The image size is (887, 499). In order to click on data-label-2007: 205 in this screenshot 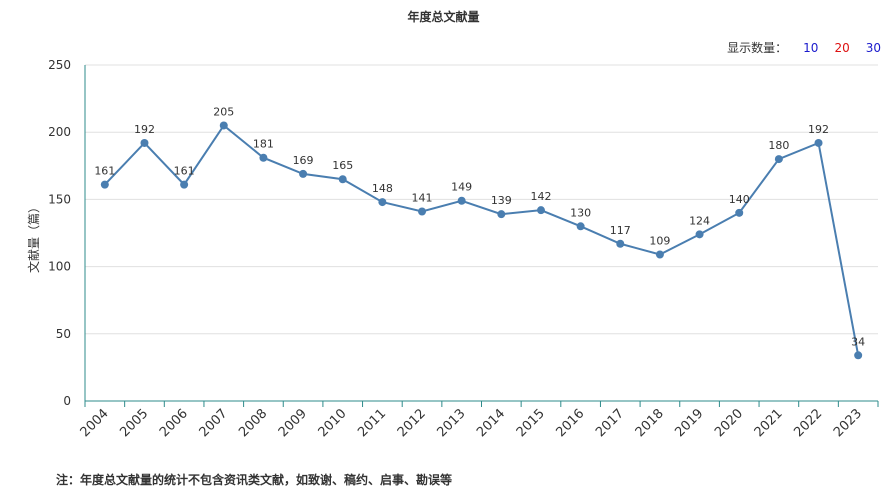, I will do `click(223, 111)`.